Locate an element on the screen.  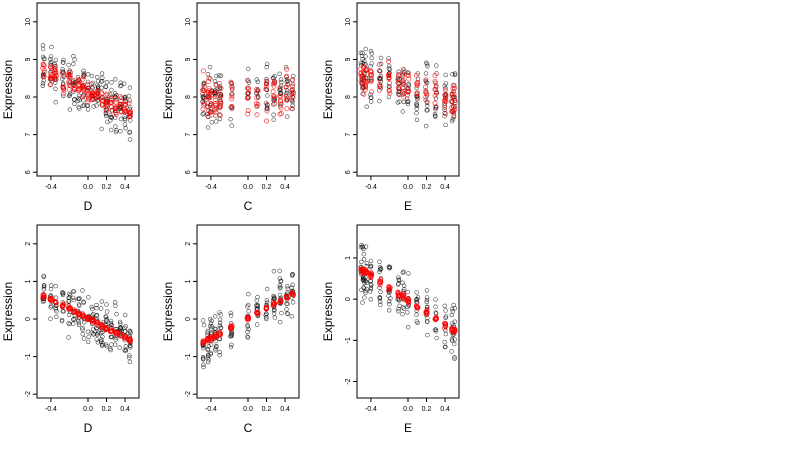
plot-frame is located at coordinates (248, 311).